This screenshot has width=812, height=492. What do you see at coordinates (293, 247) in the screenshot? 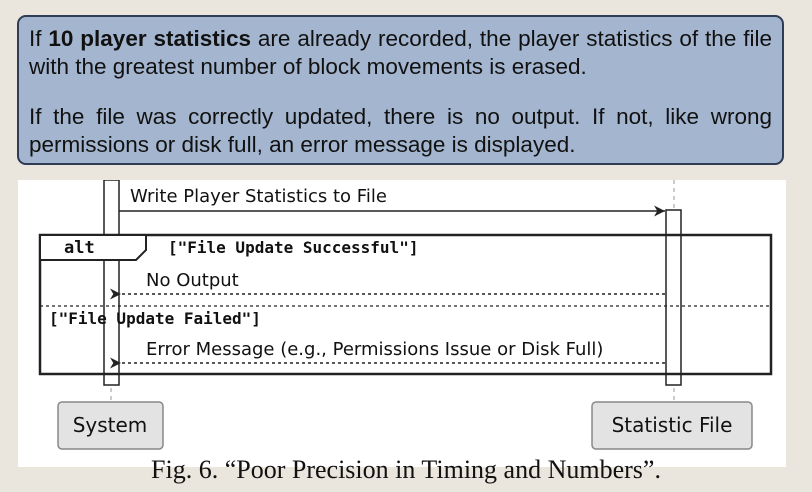
I see `alt-guard-success: ["File Update Successful"]` at bounding box center [293, 247].